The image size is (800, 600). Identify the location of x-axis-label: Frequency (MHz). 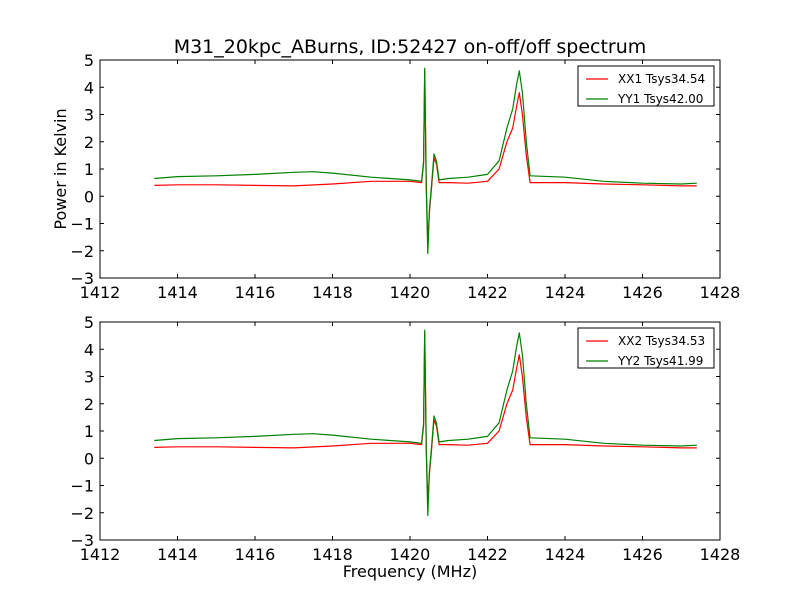
(410, 571).